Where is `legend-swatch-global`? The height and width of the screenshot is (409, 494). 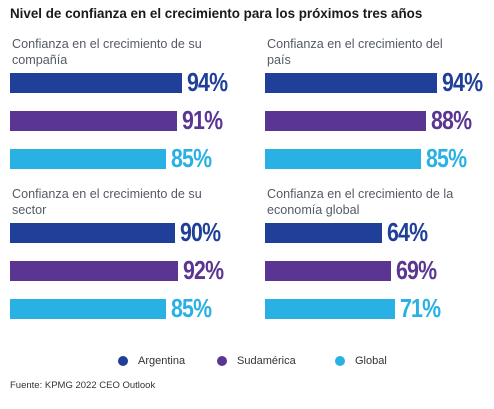 legend-swatch-global is located at coordinates (340, 361).